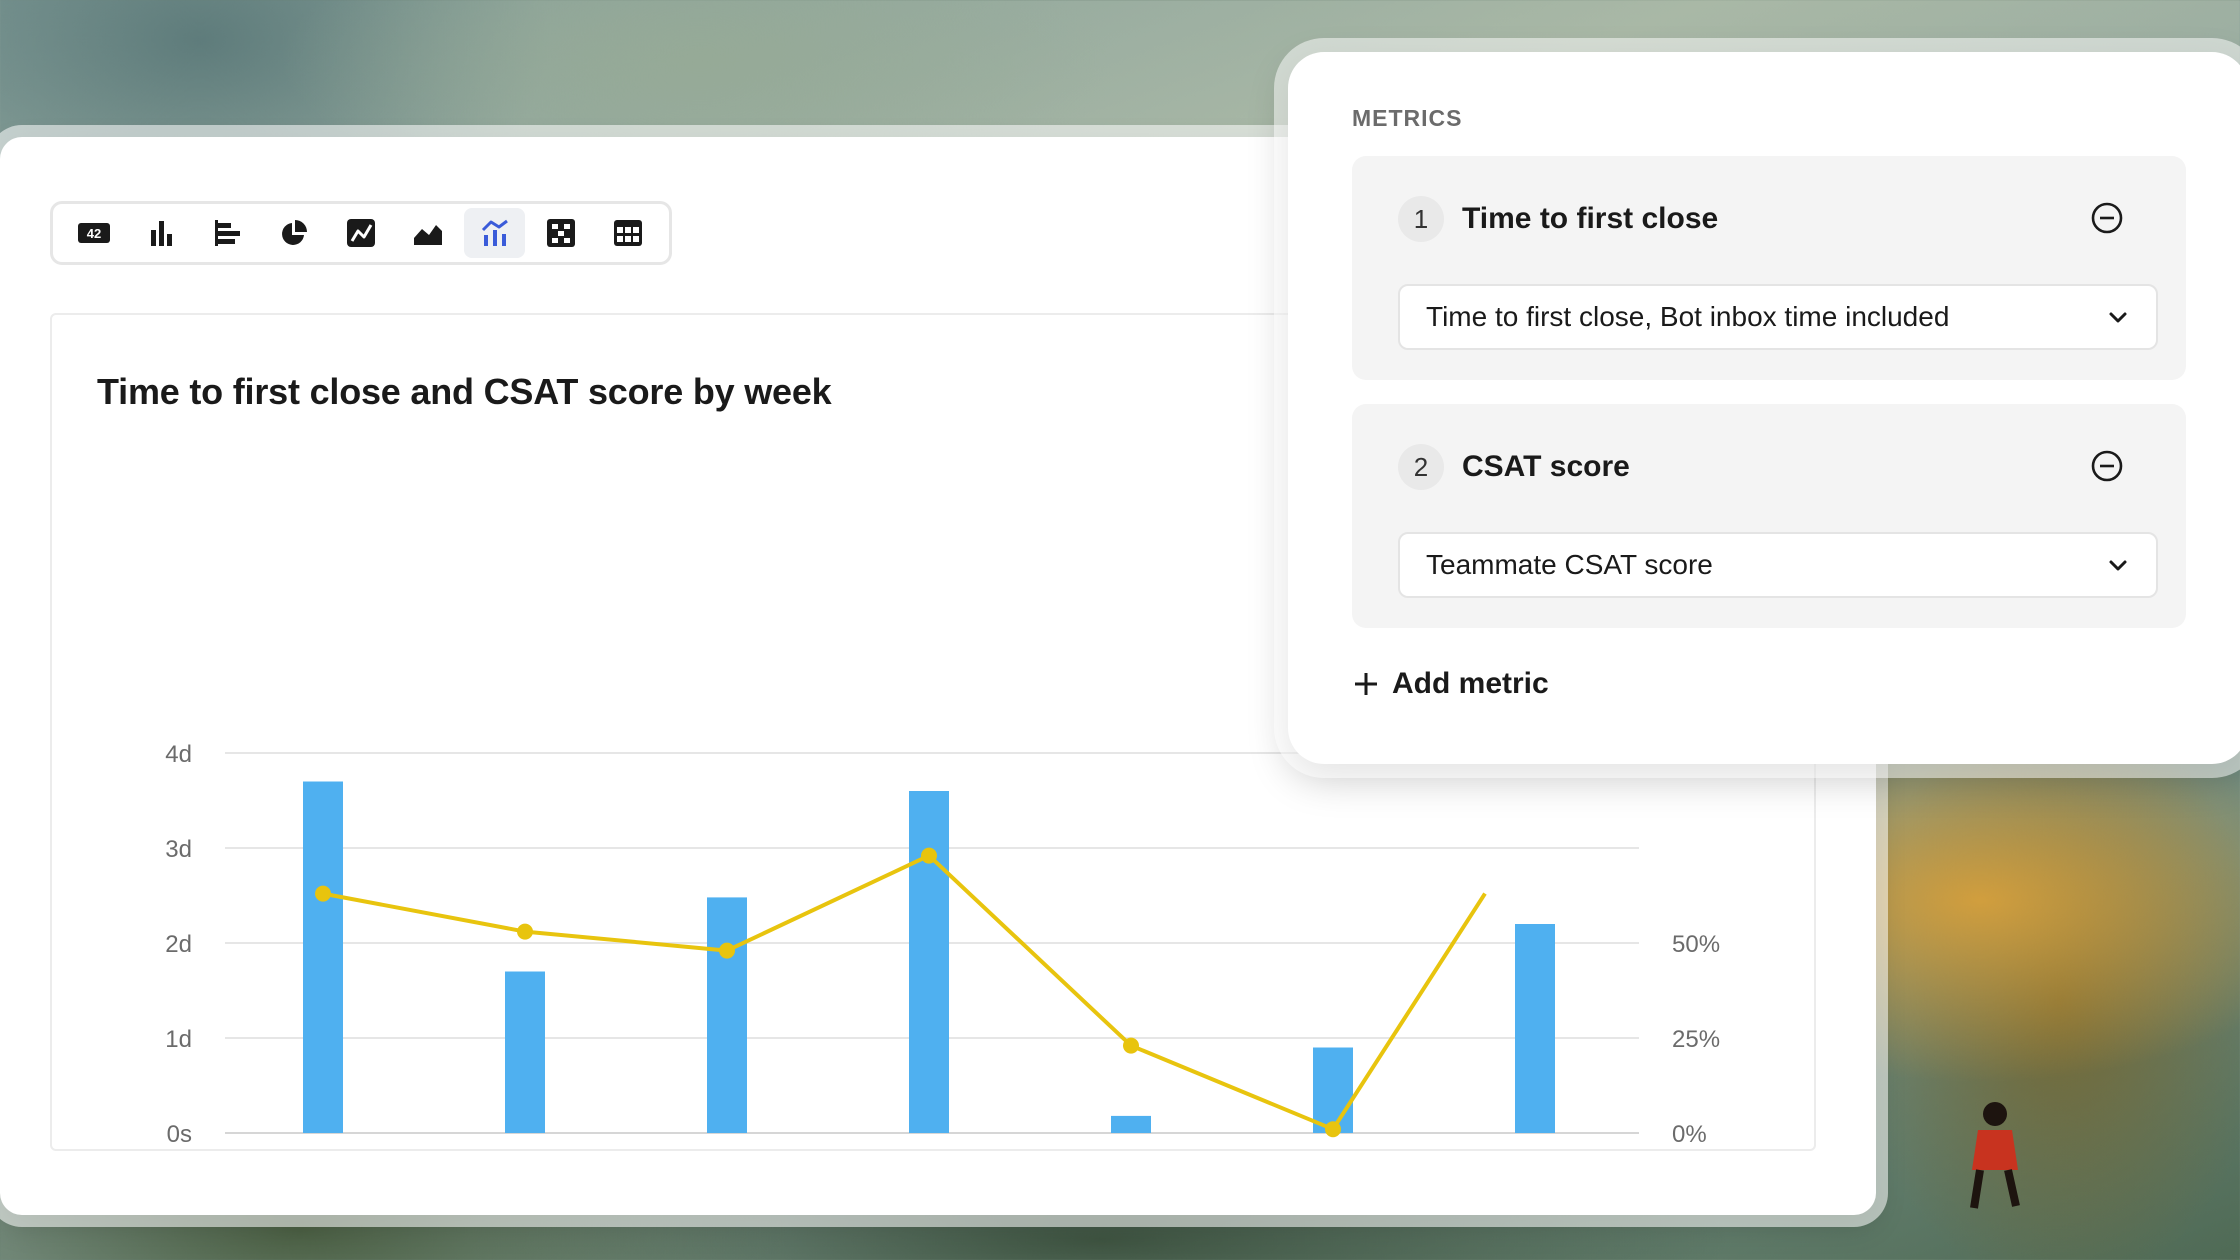  What do you see at coordinates (178, 754) in the screenshot?
I see `y-tick-label: 4d` at bounding box center [178, 754].